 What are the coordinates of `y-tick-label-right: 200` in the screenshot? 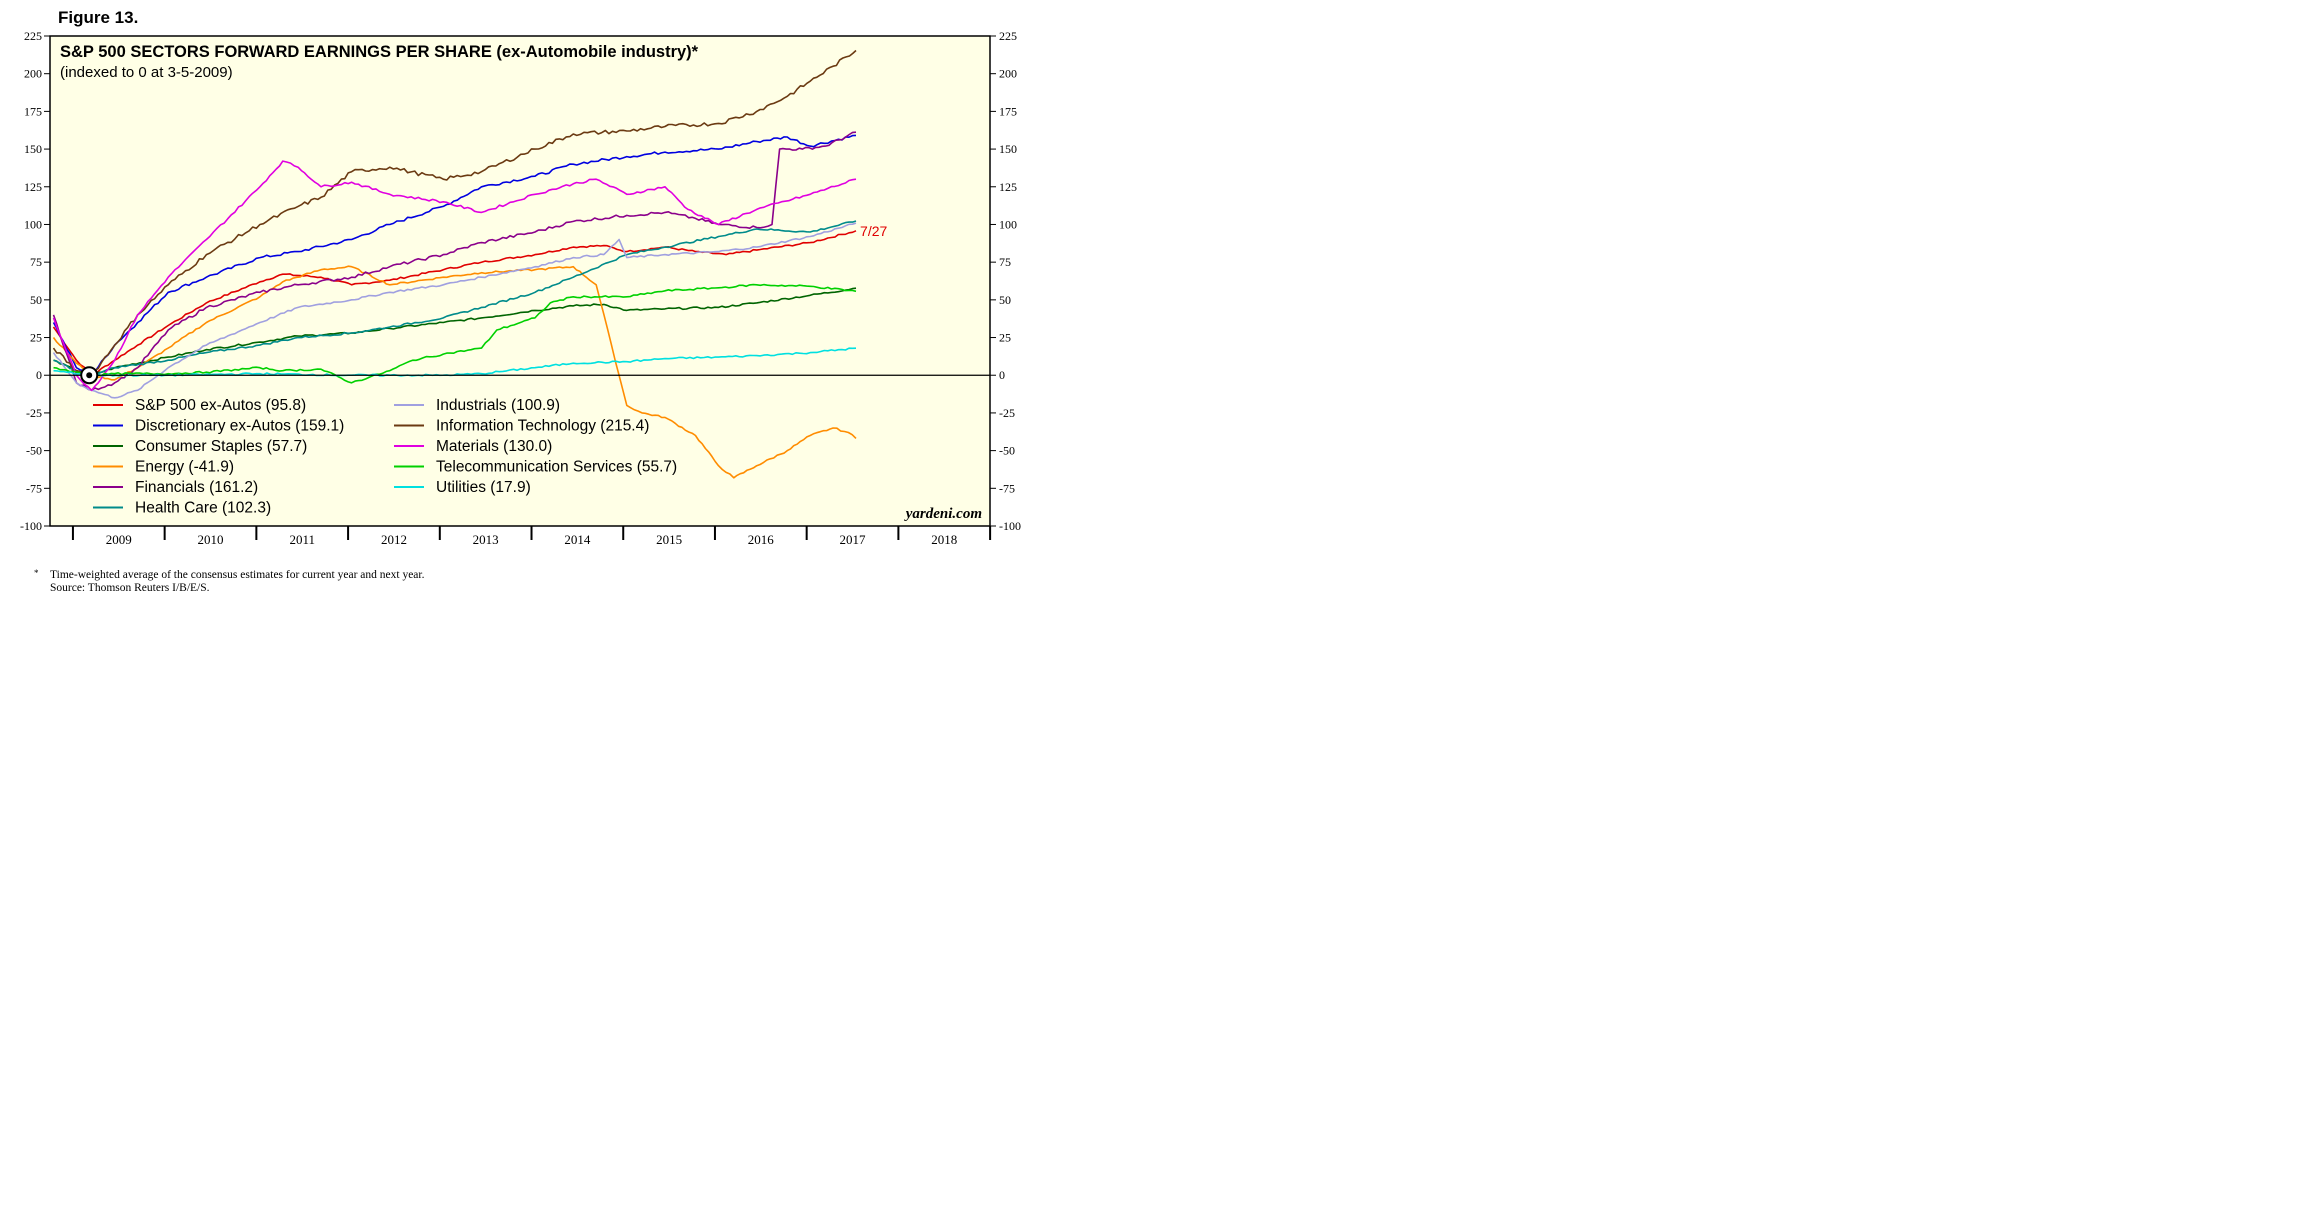 It's located at (1008, 74).